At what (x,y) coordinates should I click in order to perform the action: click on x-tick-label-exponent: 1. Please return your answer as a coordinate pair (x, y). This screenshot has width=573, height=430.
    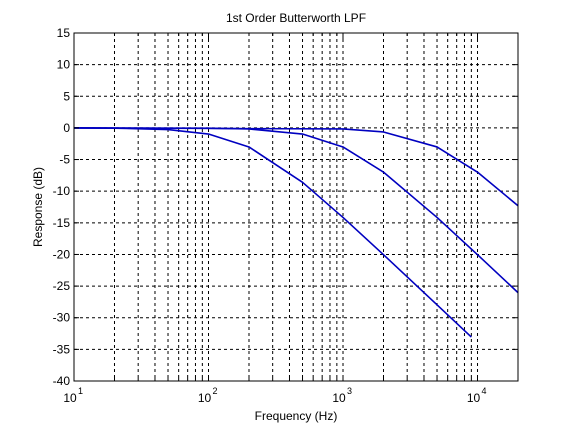
    Looking at the image, I should click on (80, 391).